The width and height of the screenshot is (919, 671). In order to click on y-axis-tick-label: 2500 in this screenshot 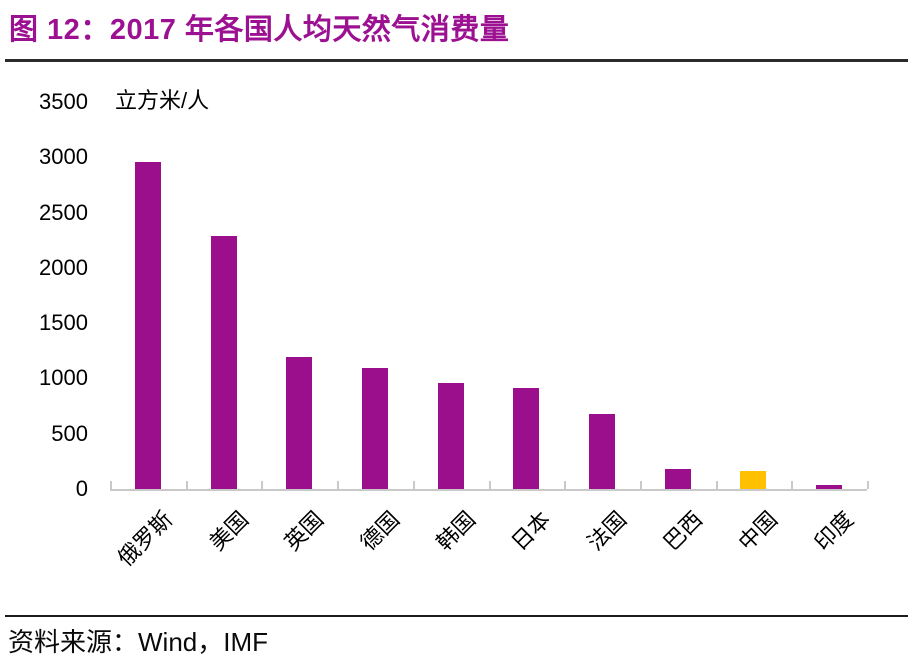, I will do `click(63, 212)`.